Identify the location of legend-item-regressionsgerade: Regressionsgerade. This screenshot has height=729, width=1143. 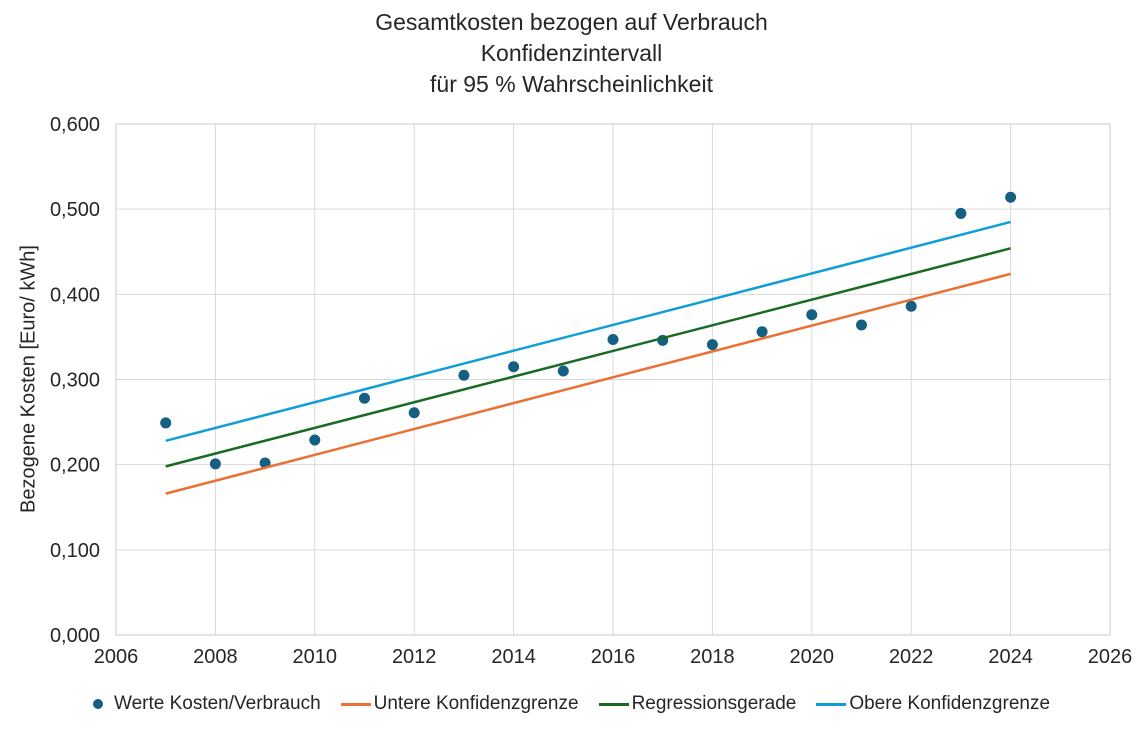
(697, 704).